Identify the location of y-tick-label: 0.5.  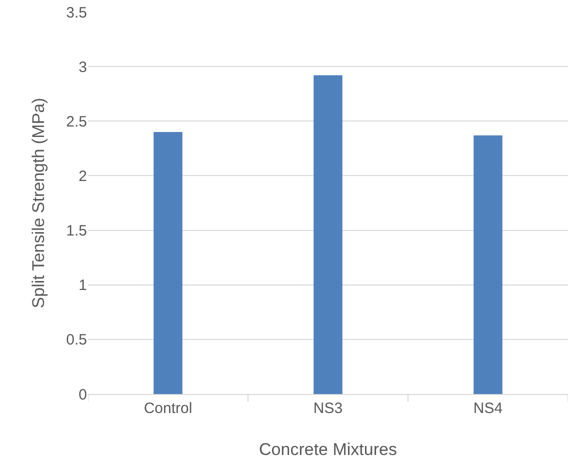
(76, 340).